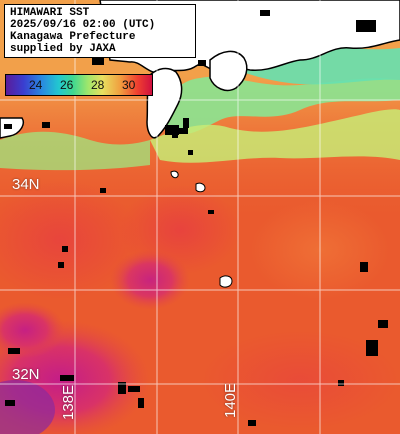 Image resolution: width=400 pixels, height=434 pixels. Describe the element at coordinates (50, 13) in the screenshot. I see `dataset-title: HIMAWARI SST` at that location.